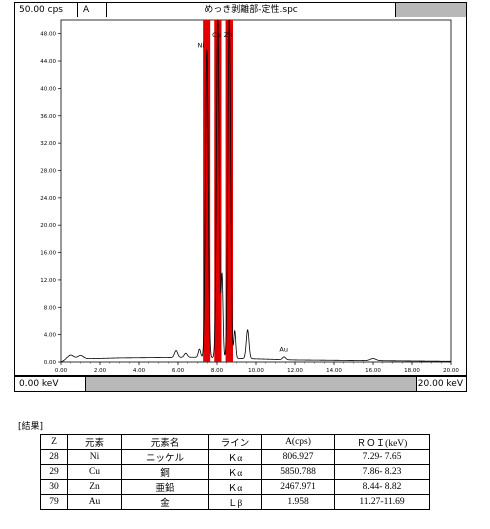 The height and width of the screenshot is (529, 490). What do you see at coordinates (430, 10) in the screenshot?
I see `header-blank-panel` at bounding box center [430, 10].